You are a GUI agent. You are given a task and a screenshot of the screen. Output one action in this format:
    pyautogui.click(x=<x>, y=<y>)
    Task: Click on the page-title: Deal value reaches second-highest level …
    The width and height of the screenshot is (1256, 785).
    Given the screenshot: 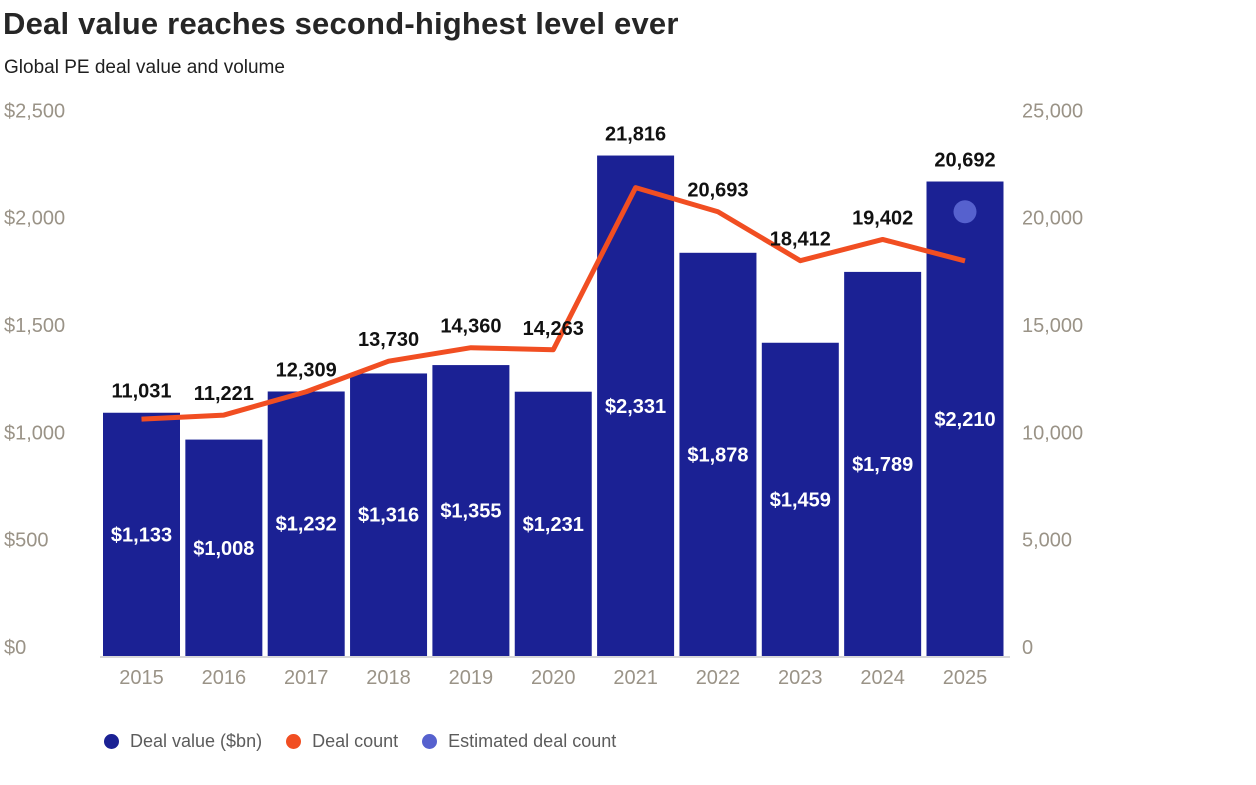 What is the action you would take?
    pyautogui.click(x=341, y=23)
    